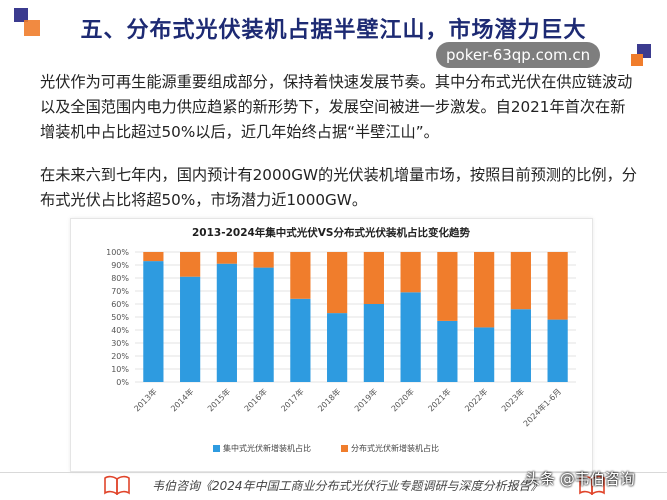 This screenshot has height=500, width=667. I want to click on y-tick-label: 10%, so click(120, 369).